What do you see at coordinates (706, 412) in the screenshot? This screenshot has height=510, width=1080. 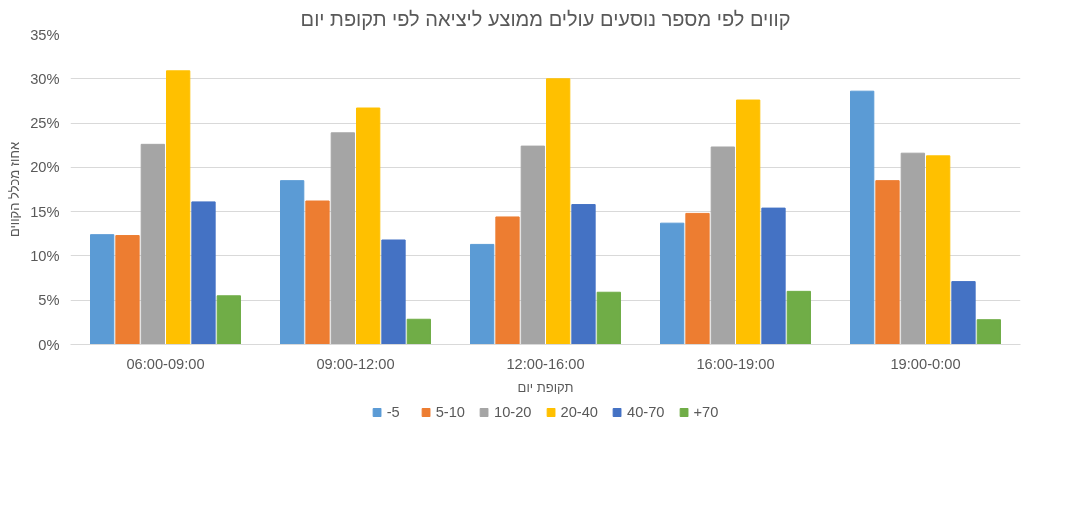 I see `legend-label: +70` at bounding box center [706, 412].